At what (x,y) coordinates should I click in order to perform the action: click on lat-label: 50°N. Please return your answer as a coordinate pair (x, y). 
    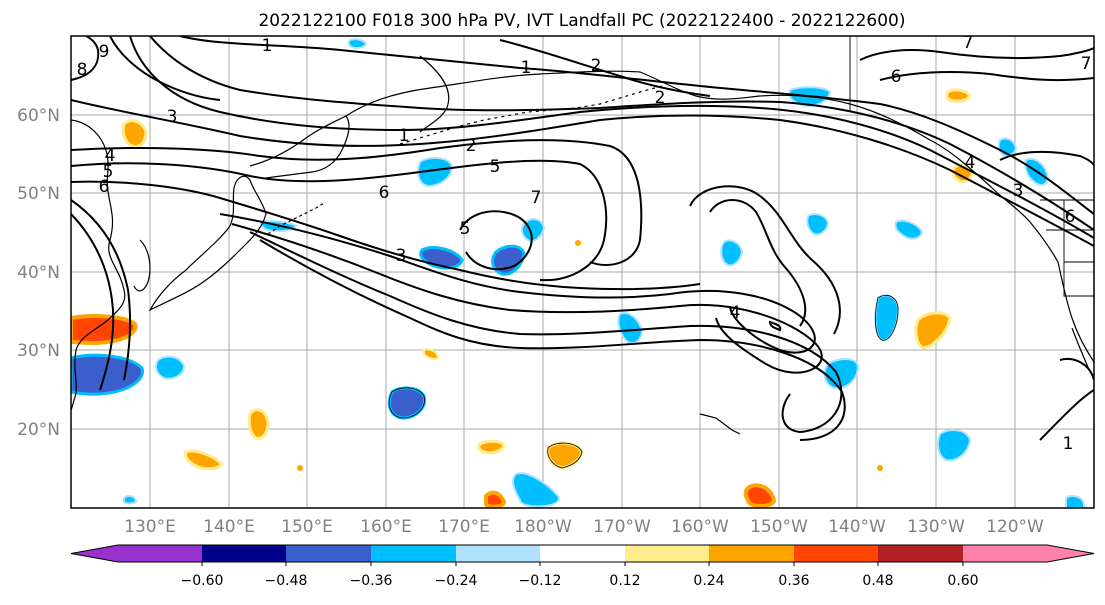
    Looking at the image, I should click on (38, 194).